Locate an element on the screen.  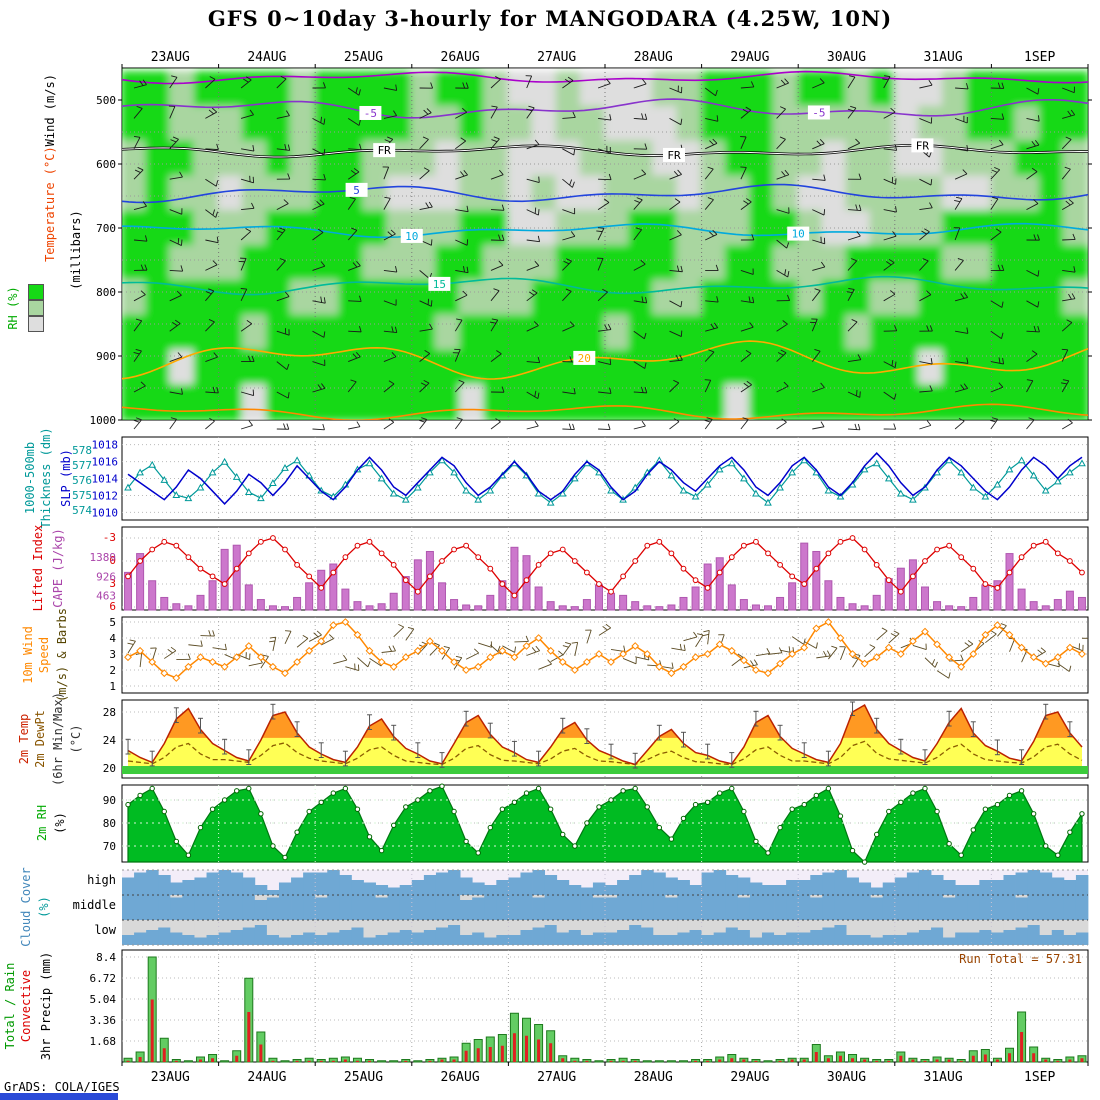
minmax-label: (6hr Min/Max) is located at coordinates (58, 739).